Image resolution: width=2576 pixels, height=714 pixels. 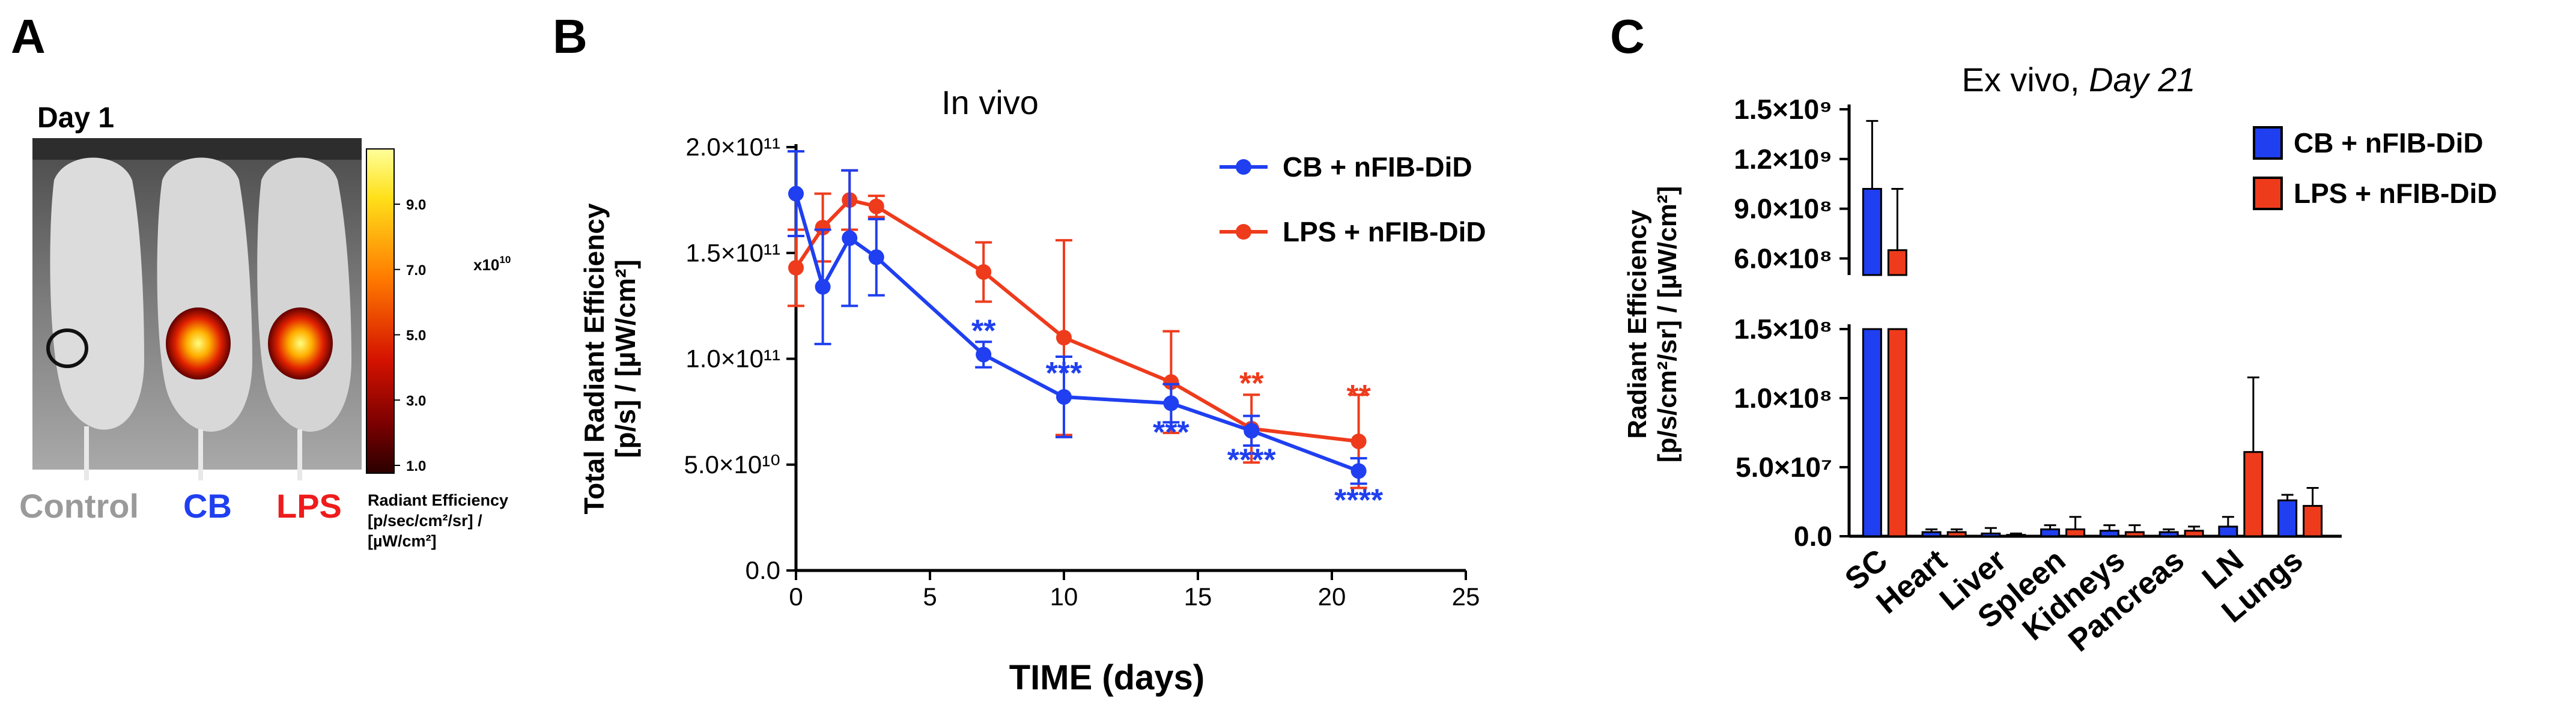 I want to click on y-tick-label: 1.5×10⁸, so click(x=1783, y=329).